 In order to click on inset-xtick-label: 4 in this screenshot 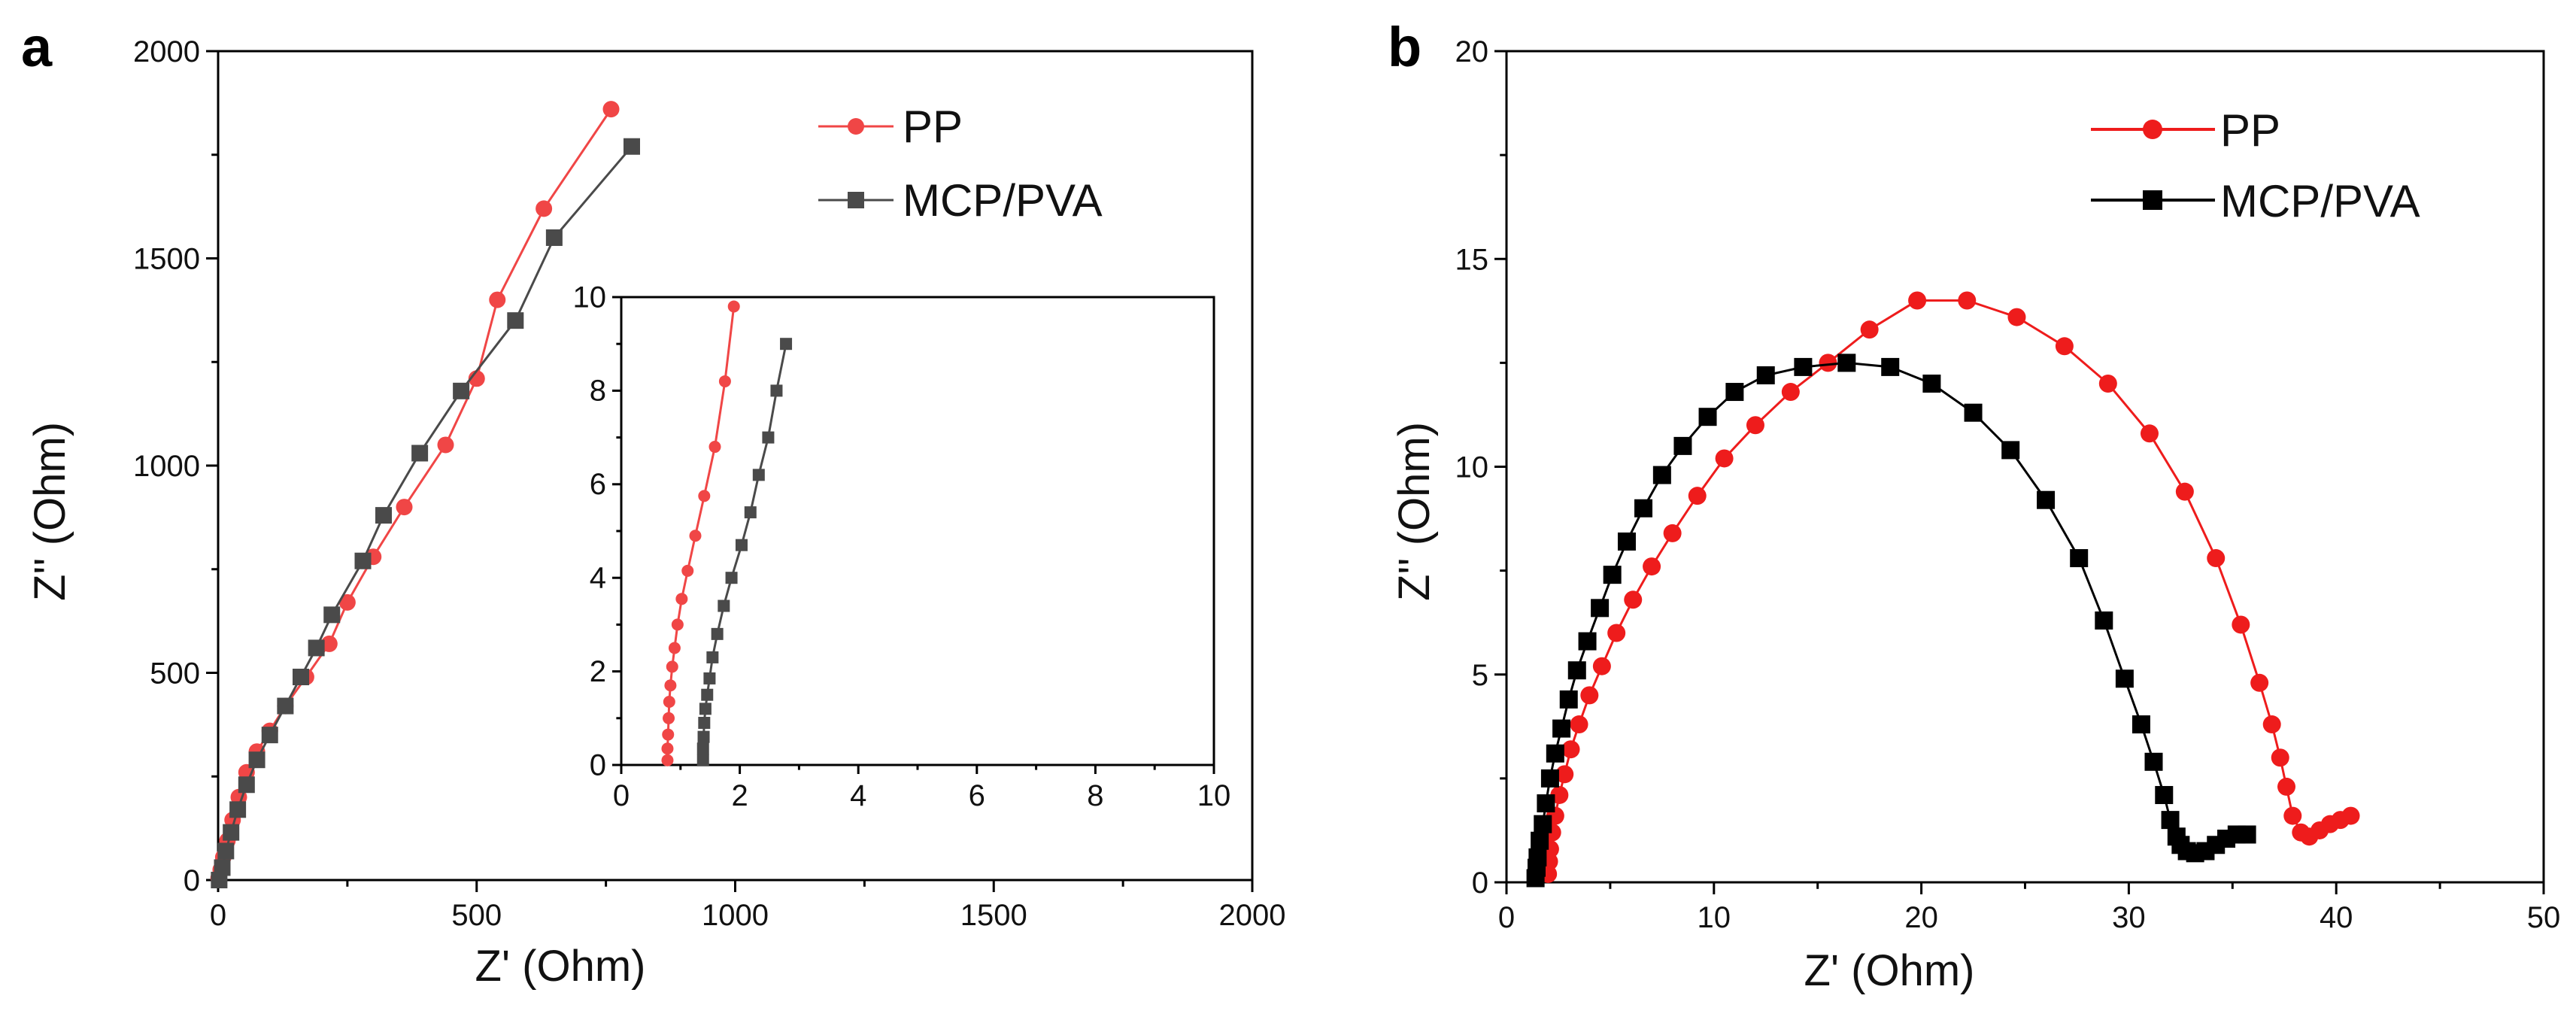, I will do `click(858, 795)`.